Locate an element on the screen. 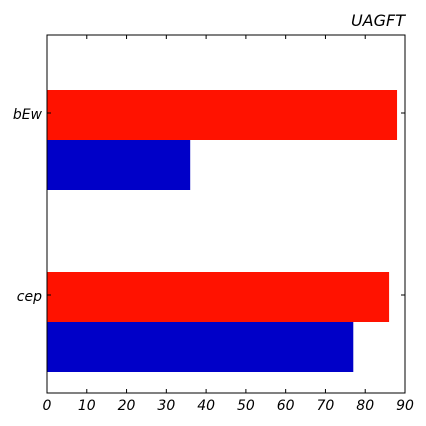  x-tick-label-10: 10 is located at coordinates (87, 406).